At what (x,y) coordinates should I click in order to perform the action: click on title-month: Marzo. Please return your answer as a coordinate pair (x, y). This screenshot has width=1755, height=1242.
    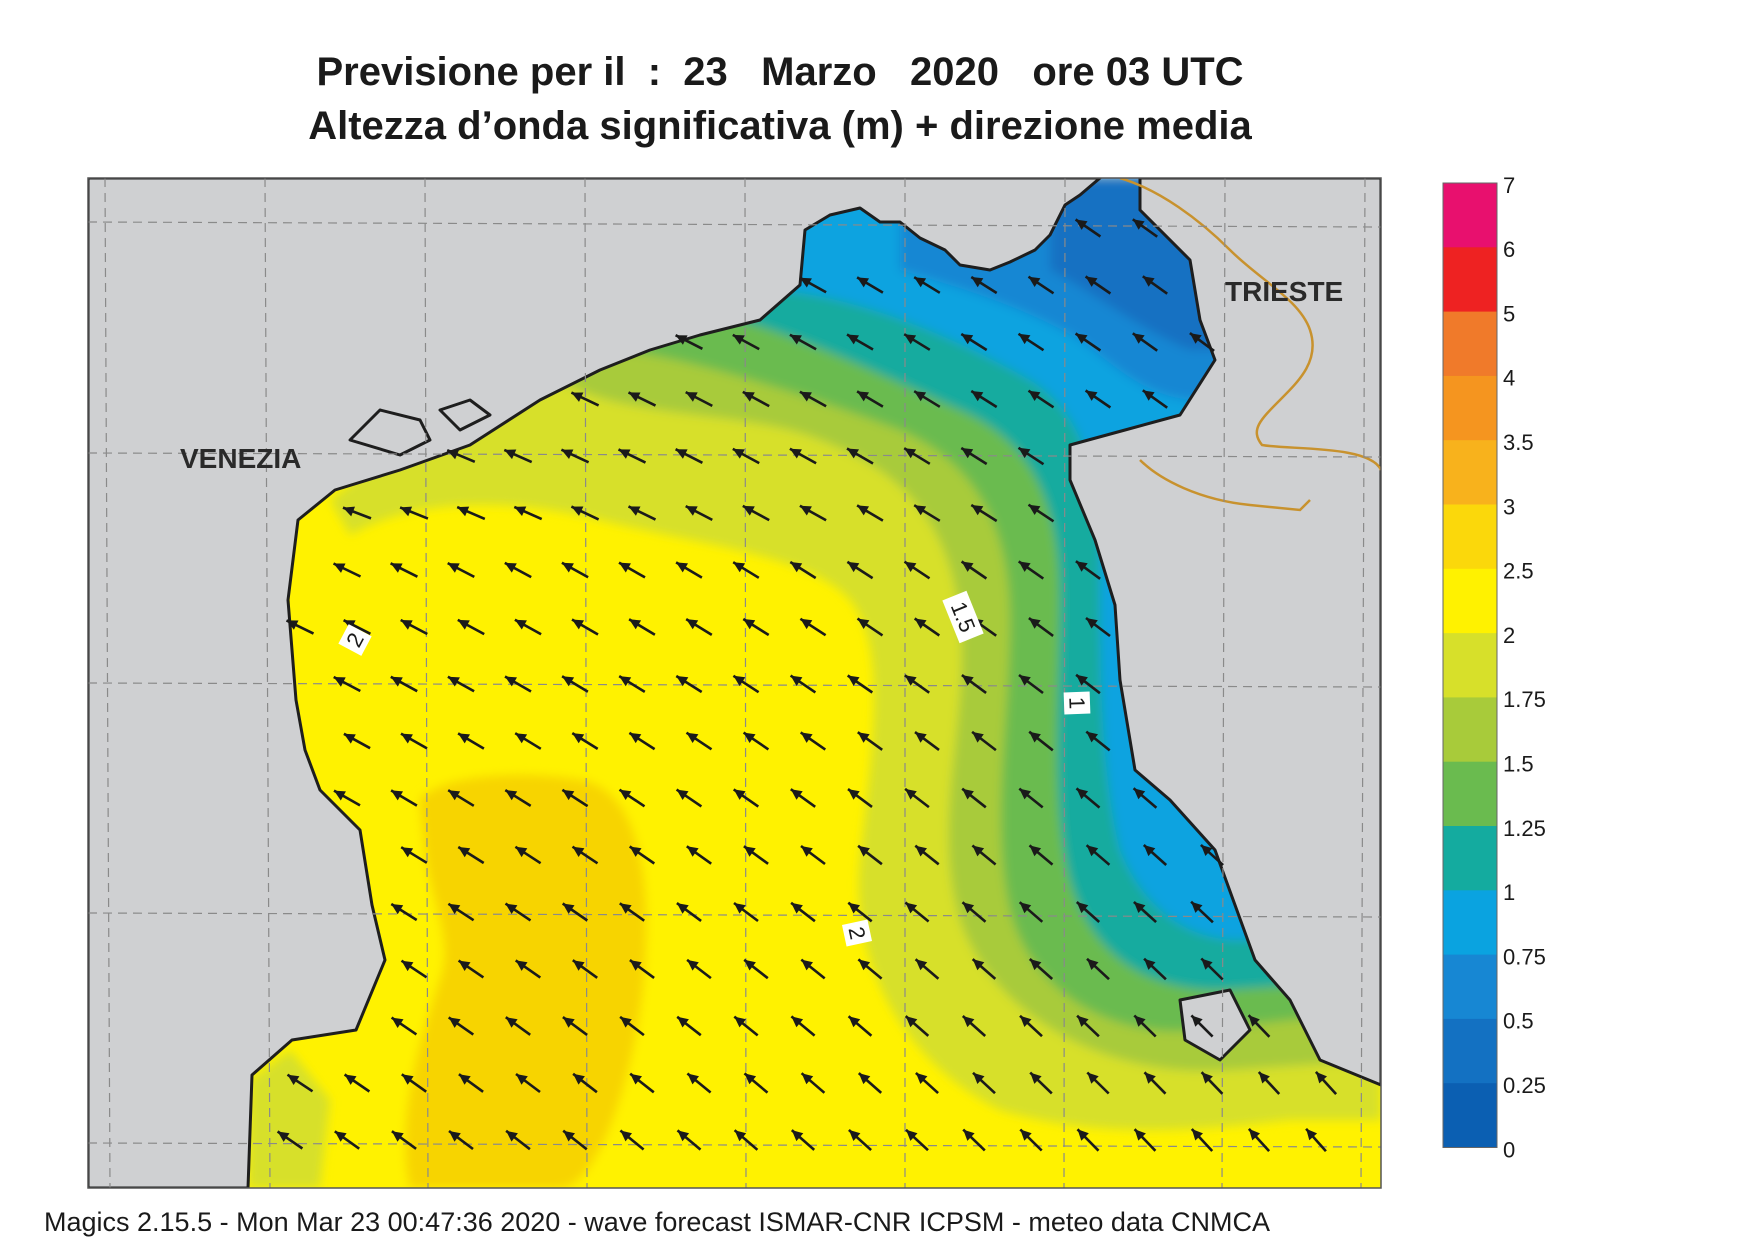
    Looking at the image, I should click on (819, 72).